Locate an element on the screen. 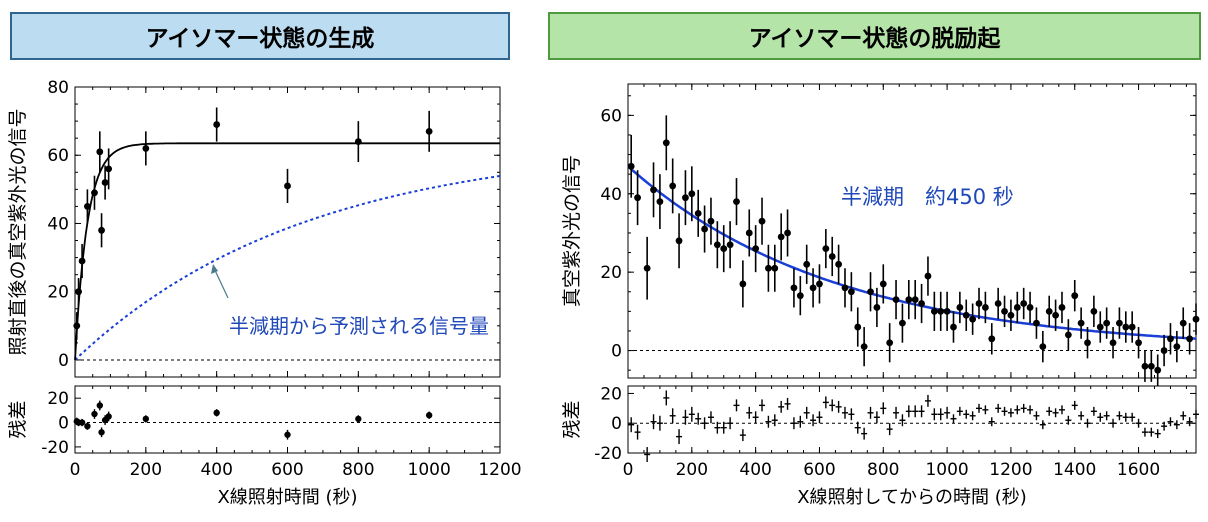  main-ytick-label: 0 is located at coordinates (616, 352).